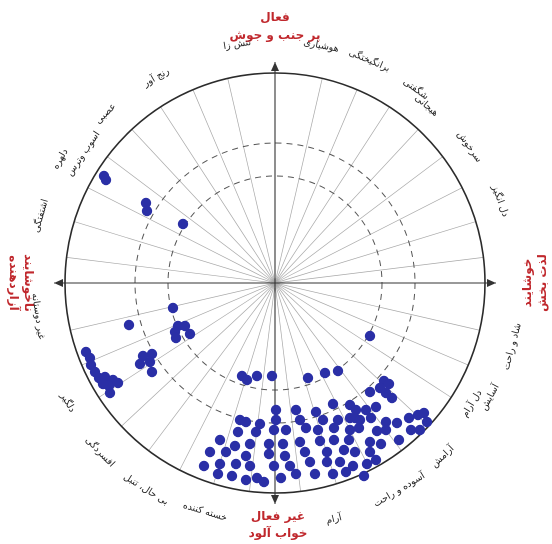 The height and width of the screenshot is (544, 552). Describe the element at coordinates (278, 533) in the screenshot. I see `bottom-caption-line2: خواب آلود` at that location.